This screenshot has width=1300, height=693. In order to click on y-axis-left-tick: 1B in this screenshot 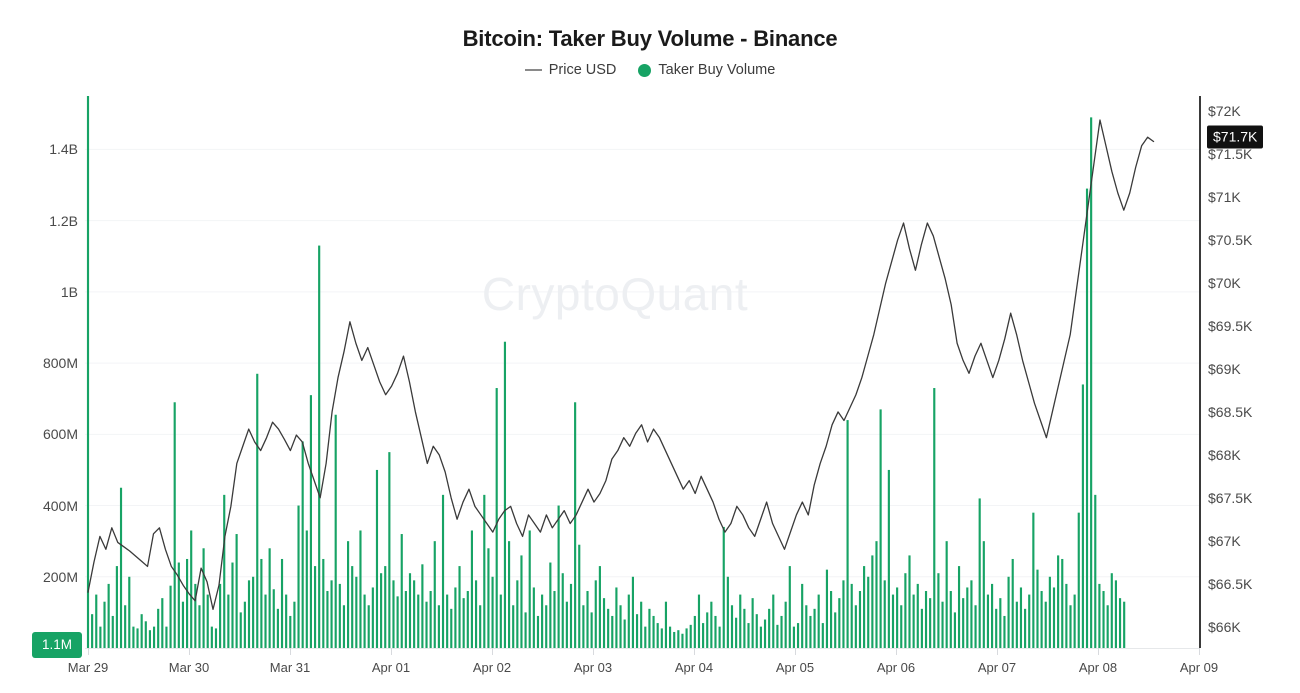, I will do `click(69, 291)`.